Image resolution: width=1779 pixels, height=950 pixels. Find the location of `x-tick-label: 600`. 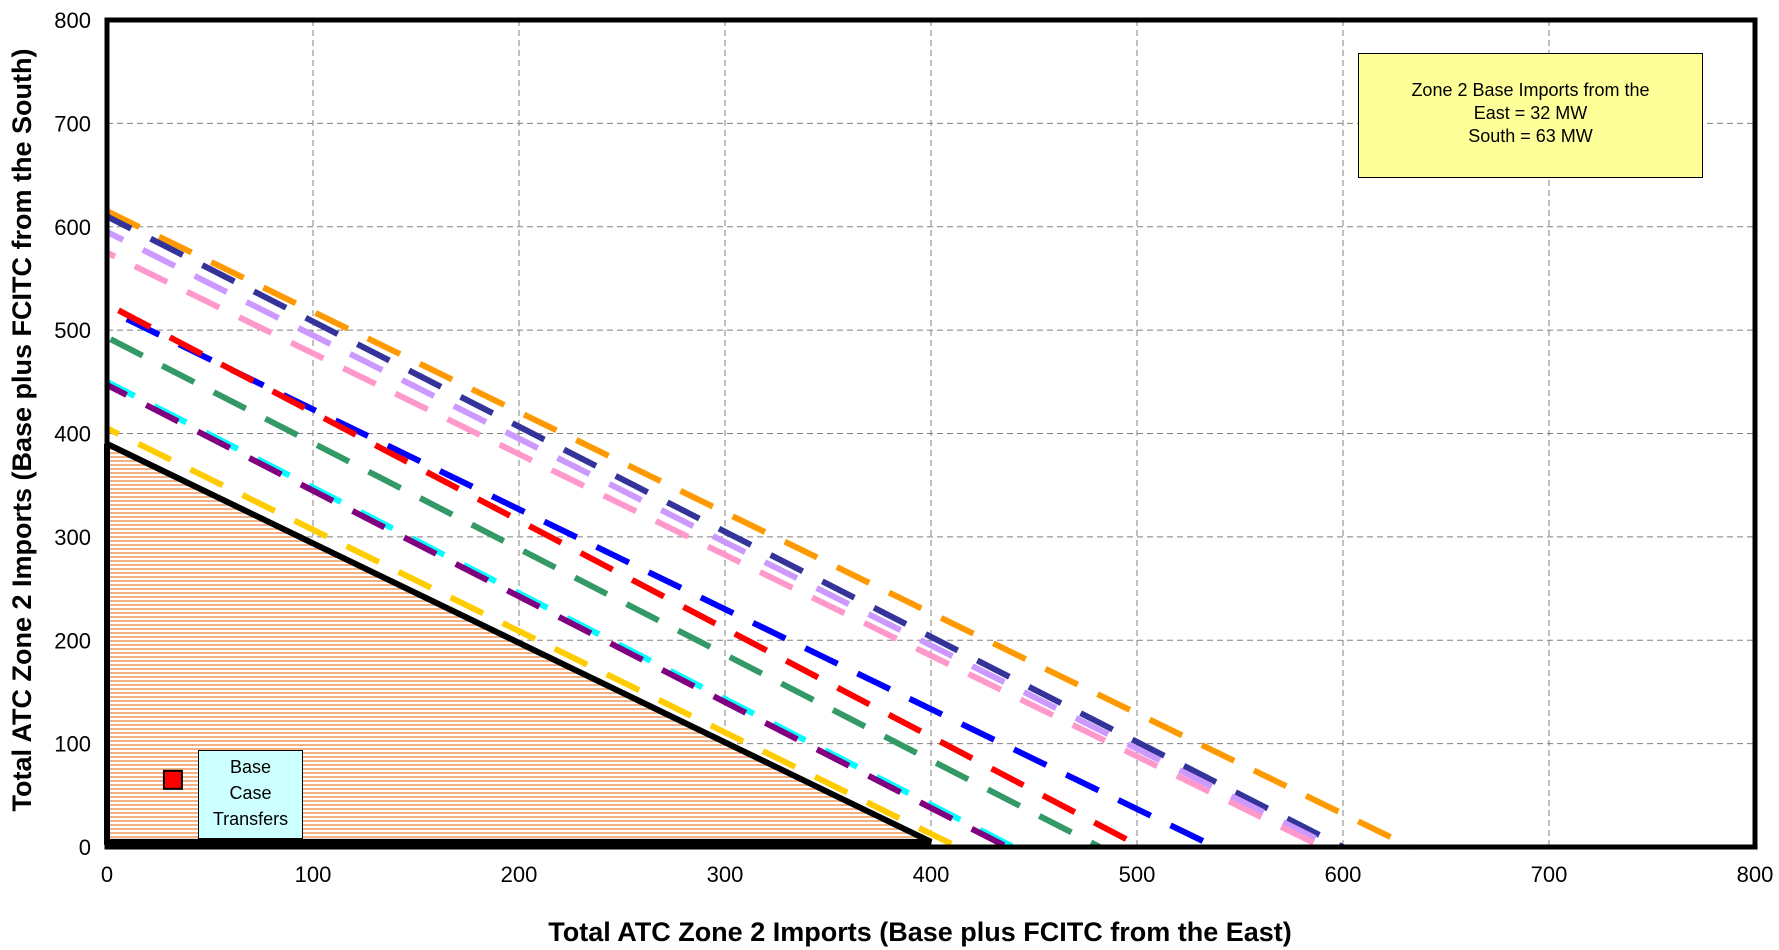

x-tick-label: 600 is located at coordinates (1343, 874).